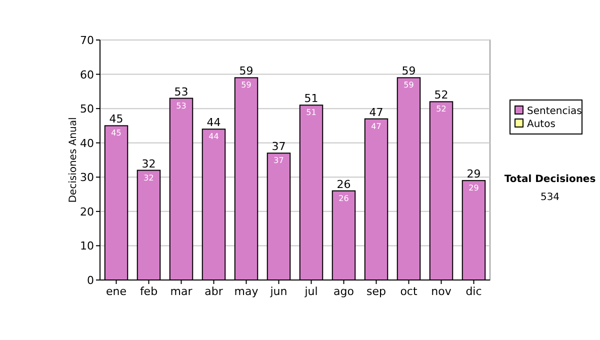 Image resolution: width=600 pixels, height=340 pixels. What do you see at coordinates (87, 177) in the screenshot?
I see `y-tick-label: 30` at bounding box center [87, 177].